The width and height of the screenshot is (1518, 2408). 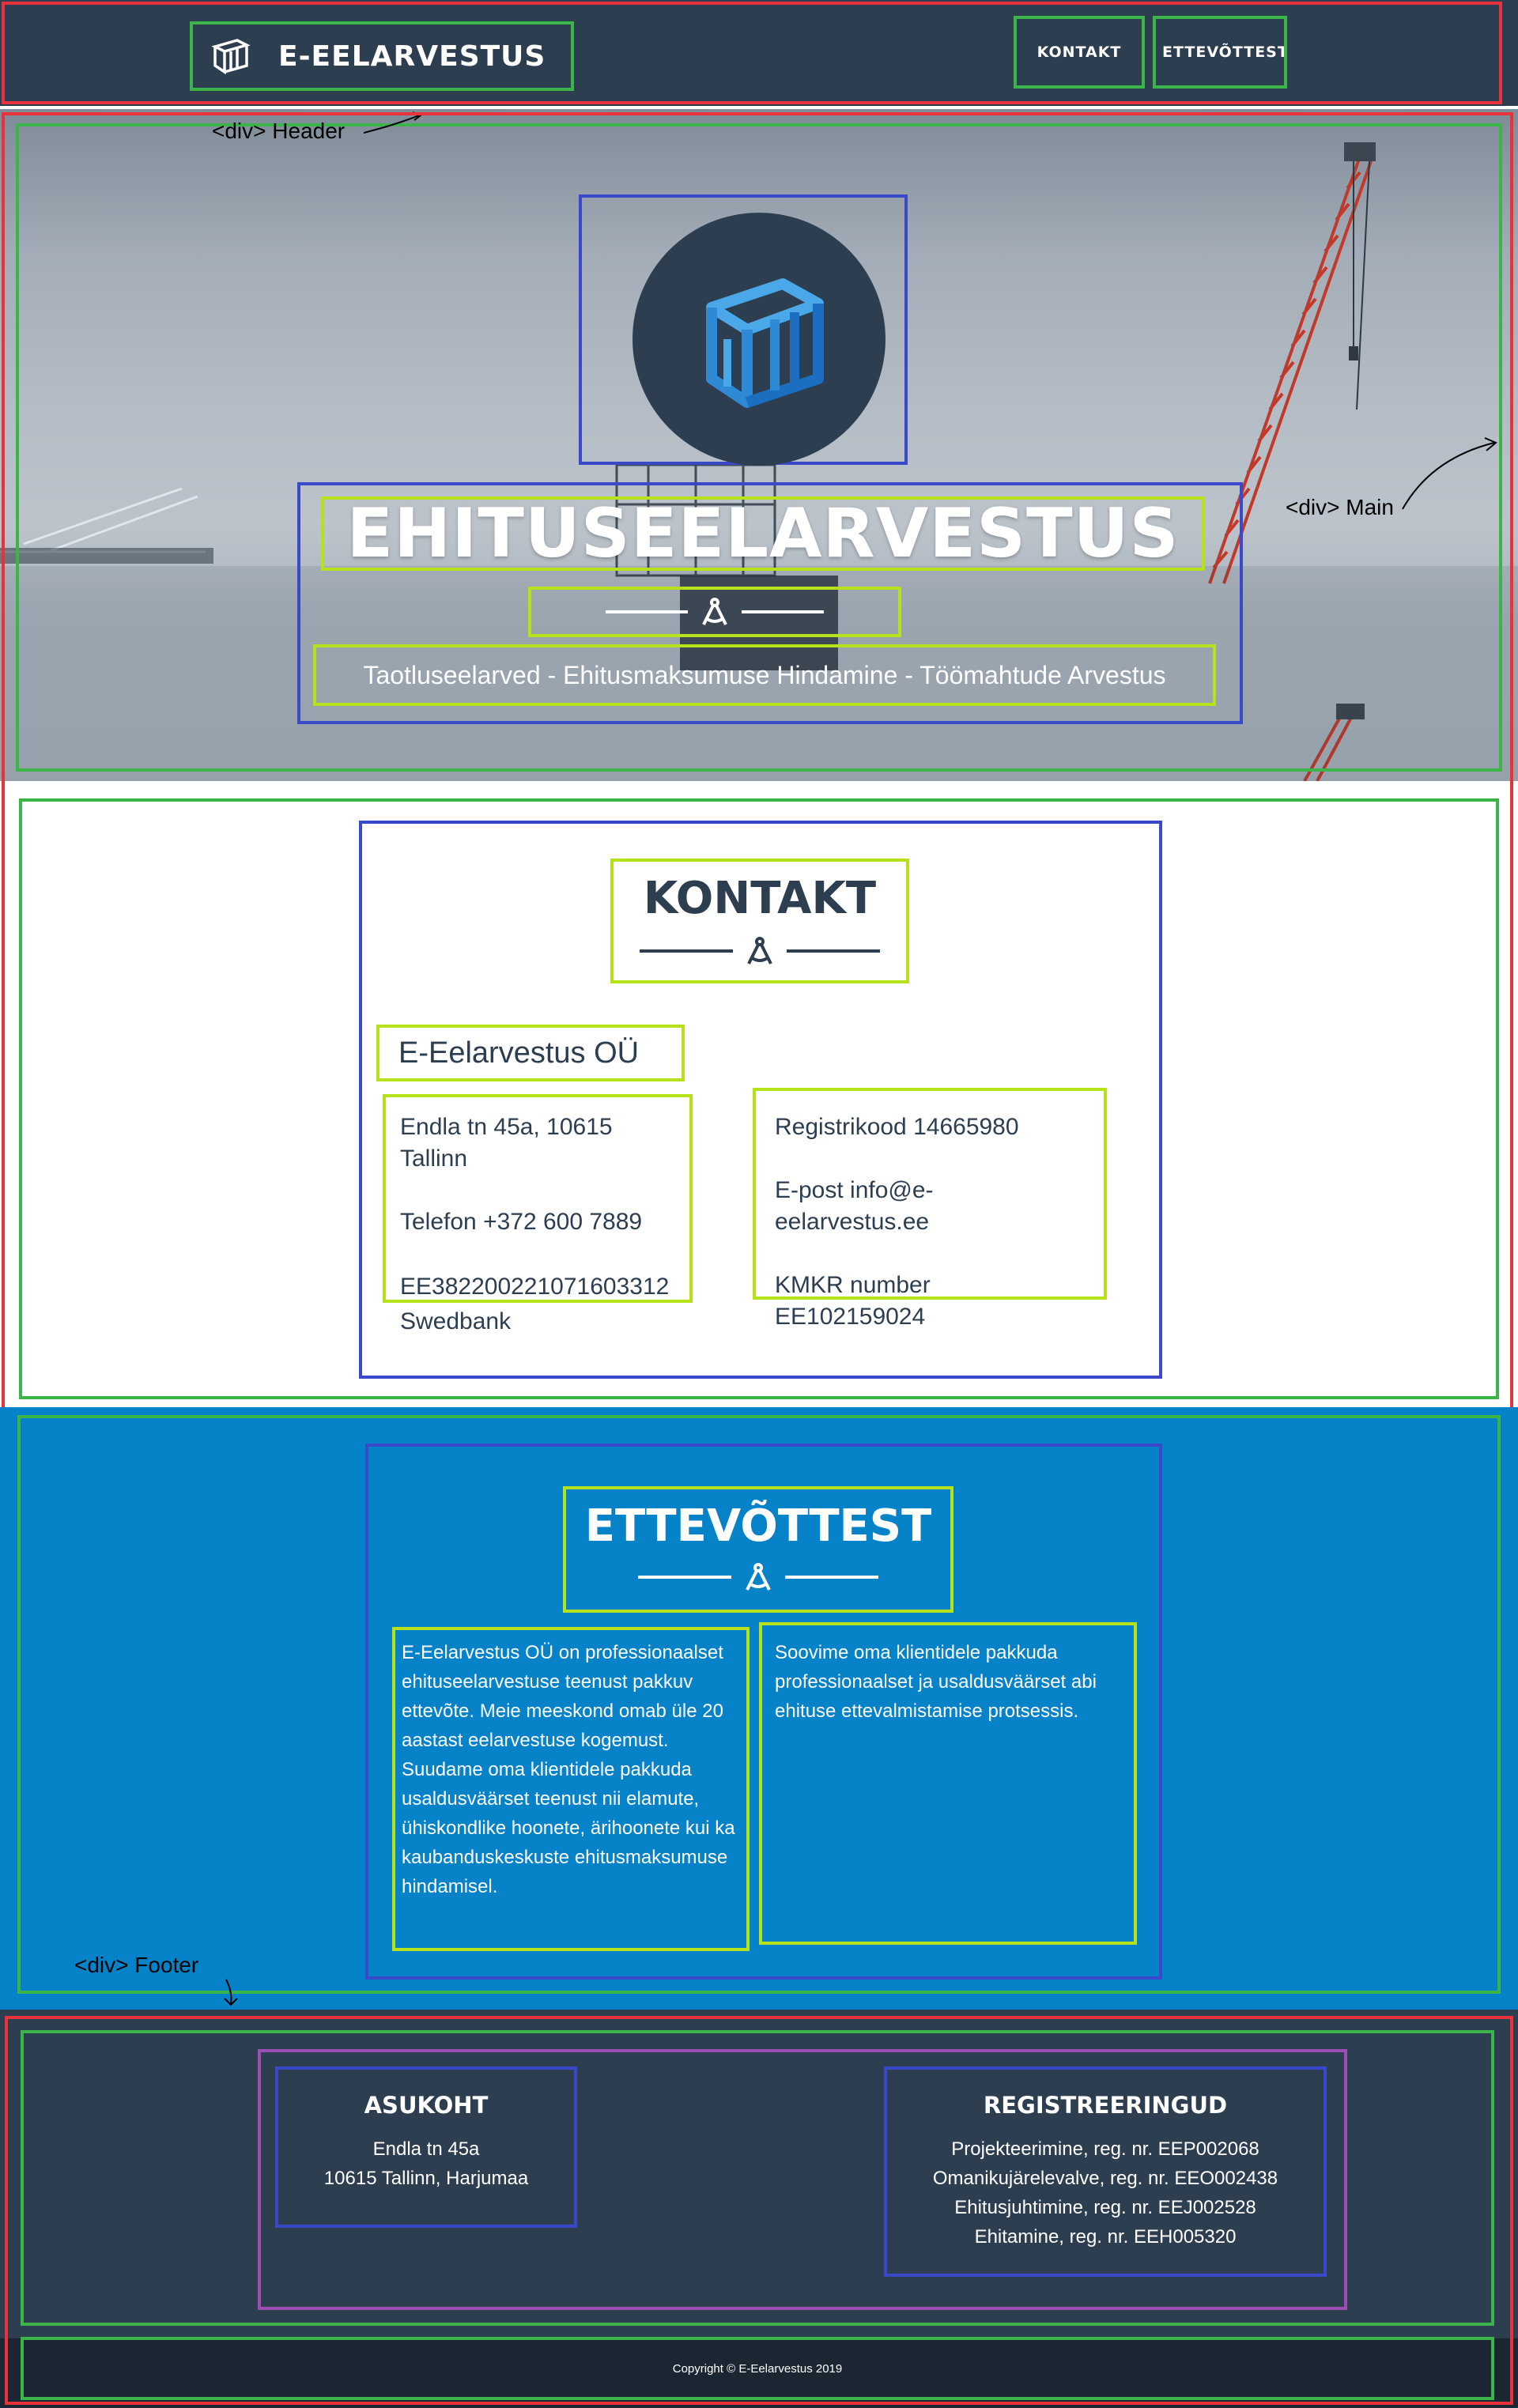 I want to click on overlay-about-container-outline, so click(x=763, y=1712).